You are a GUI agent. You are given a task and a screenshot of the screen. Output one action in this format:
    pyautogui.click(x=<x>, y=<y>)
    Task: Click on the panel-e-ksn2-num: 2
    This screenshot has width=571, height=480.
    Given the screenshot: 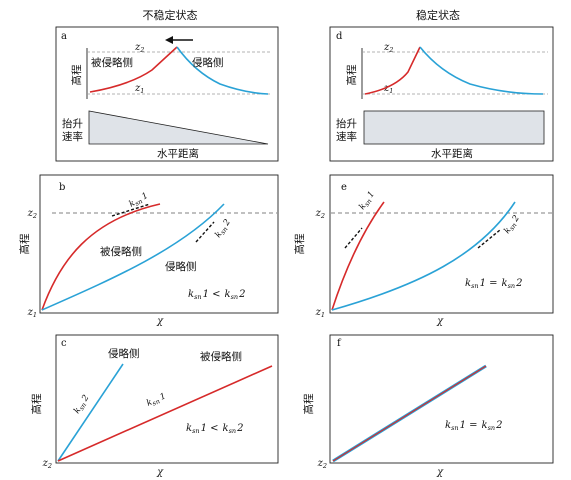 What is the action you would take?
    pyautogui.click(x=516, y=219)
    